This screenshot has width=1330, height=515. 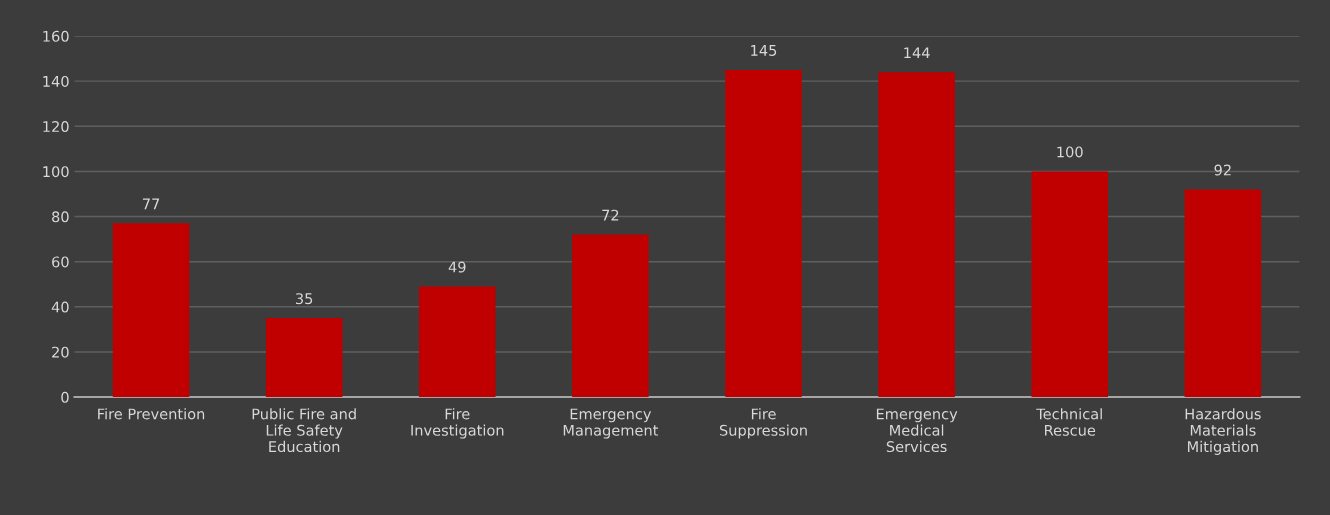 What do you see at coordinates (56, 172) in the screenshot?
I see `y-tick-label: 100` at bounding box center [56, 172].